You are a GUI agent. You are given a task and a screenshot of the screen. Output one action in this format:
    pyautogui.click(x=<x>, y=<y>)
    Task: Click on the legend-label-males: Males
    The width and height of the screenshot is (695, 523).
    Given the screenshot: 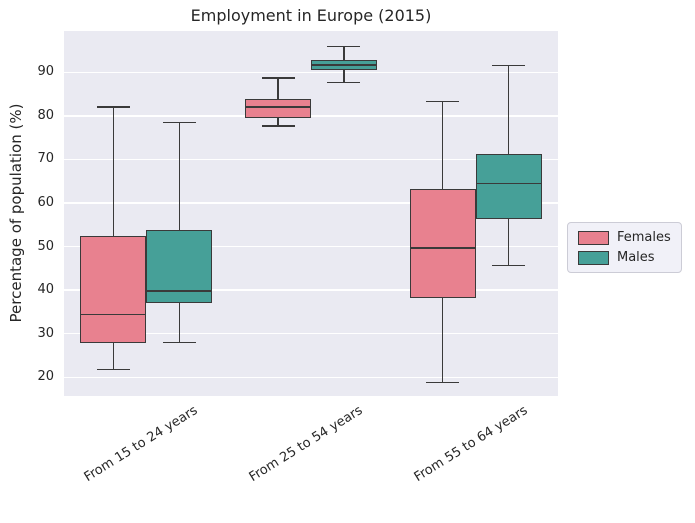 What is the action you would take?
    pyautogui.click(x=636, y=257)
    